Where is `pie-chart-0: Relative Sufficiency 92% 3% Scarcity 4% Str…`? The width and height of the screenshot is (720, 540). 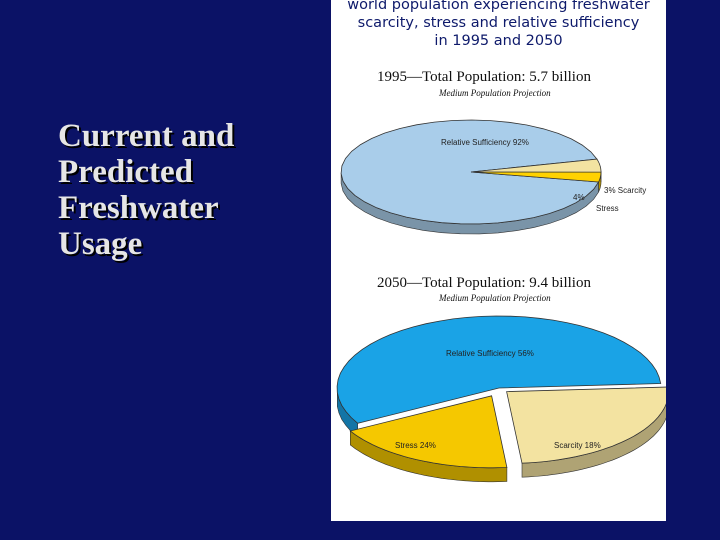 pie-chart-0: Relative Sufficiency 92% 3% Scarcity 4% Str… is located at coordinates (493, 177).